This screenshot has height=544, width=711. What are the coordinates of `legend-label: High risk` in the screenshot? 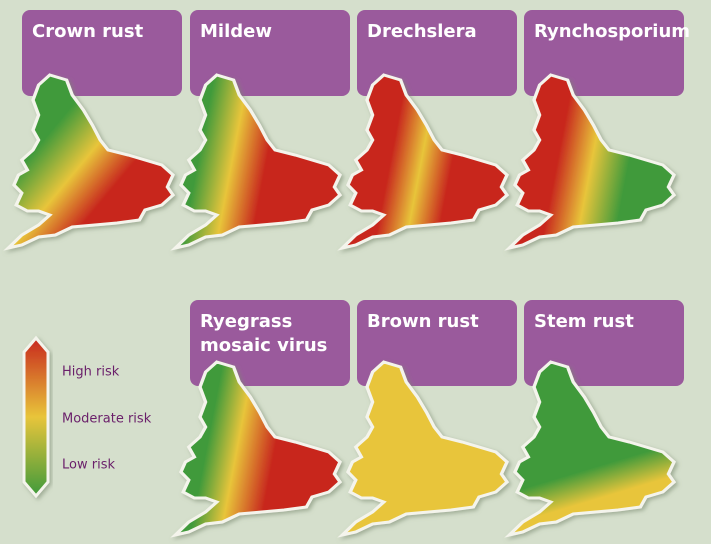 It's located at (91, 372).